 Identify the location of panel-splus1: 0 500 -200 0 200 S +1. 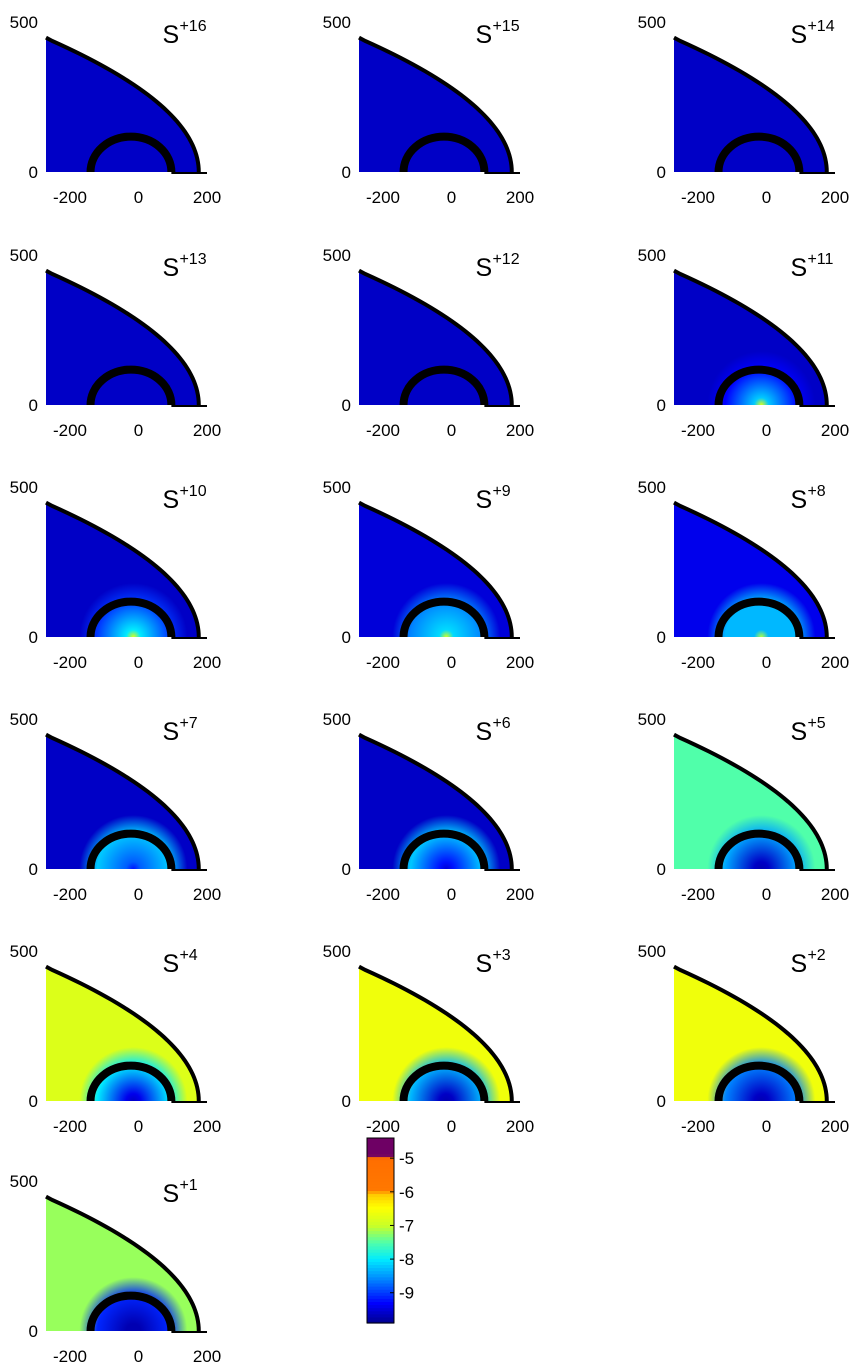
(116, 1267).